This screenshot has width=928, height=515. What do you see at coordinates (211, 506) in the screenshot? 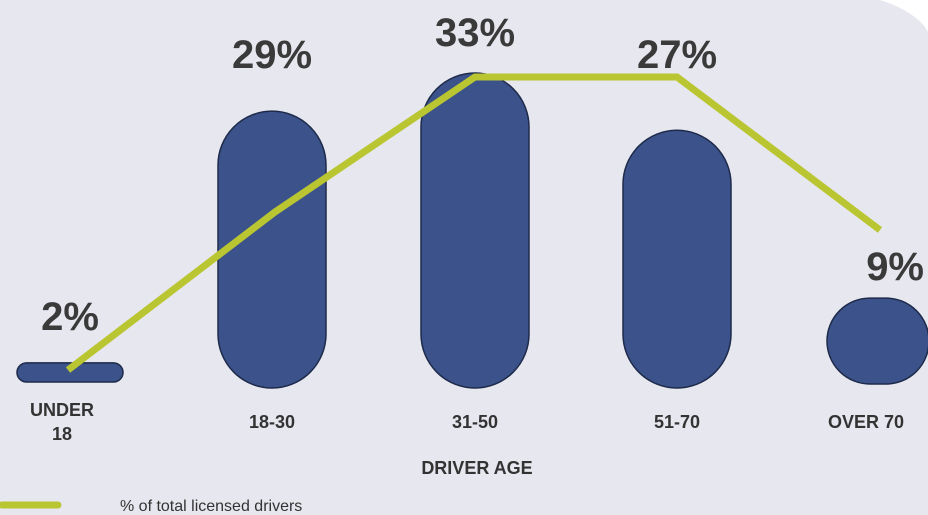
I see `legend-label: % of total licensed drivers` at bounding box center [211, 506].